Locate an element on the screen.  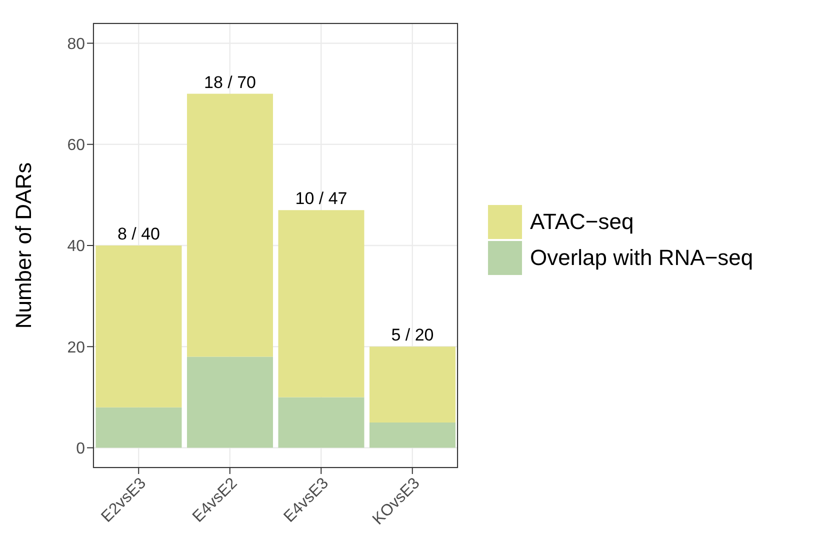
legend-label: ATAC−seq is located at coordinates (582, 221).